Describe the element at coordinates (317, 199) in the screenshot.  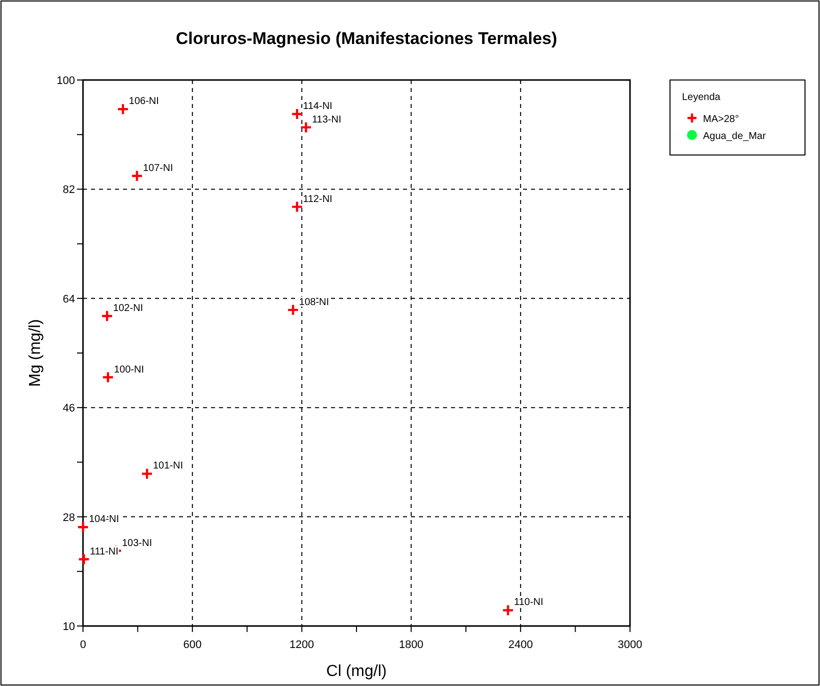
I see `annotation: 112-NI` at that location.